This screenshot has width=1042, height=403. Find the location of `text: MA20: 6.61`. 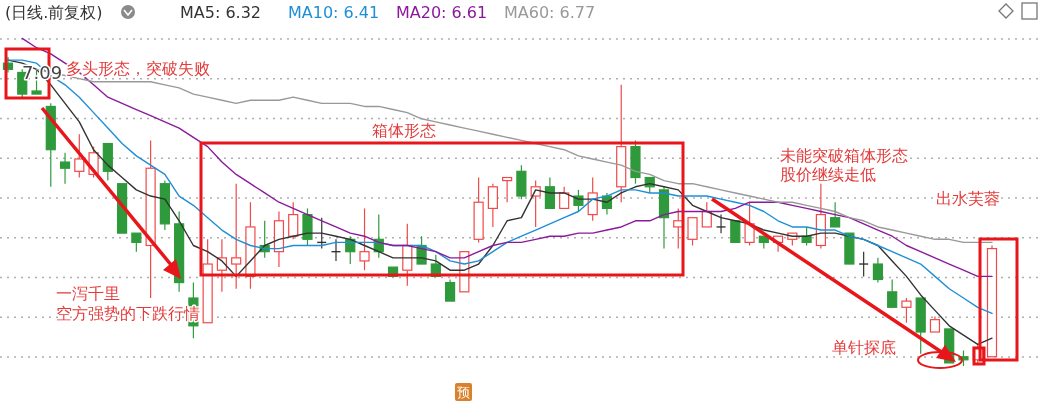

text: MA20: 6.61 is located at coordinates (442, 12).